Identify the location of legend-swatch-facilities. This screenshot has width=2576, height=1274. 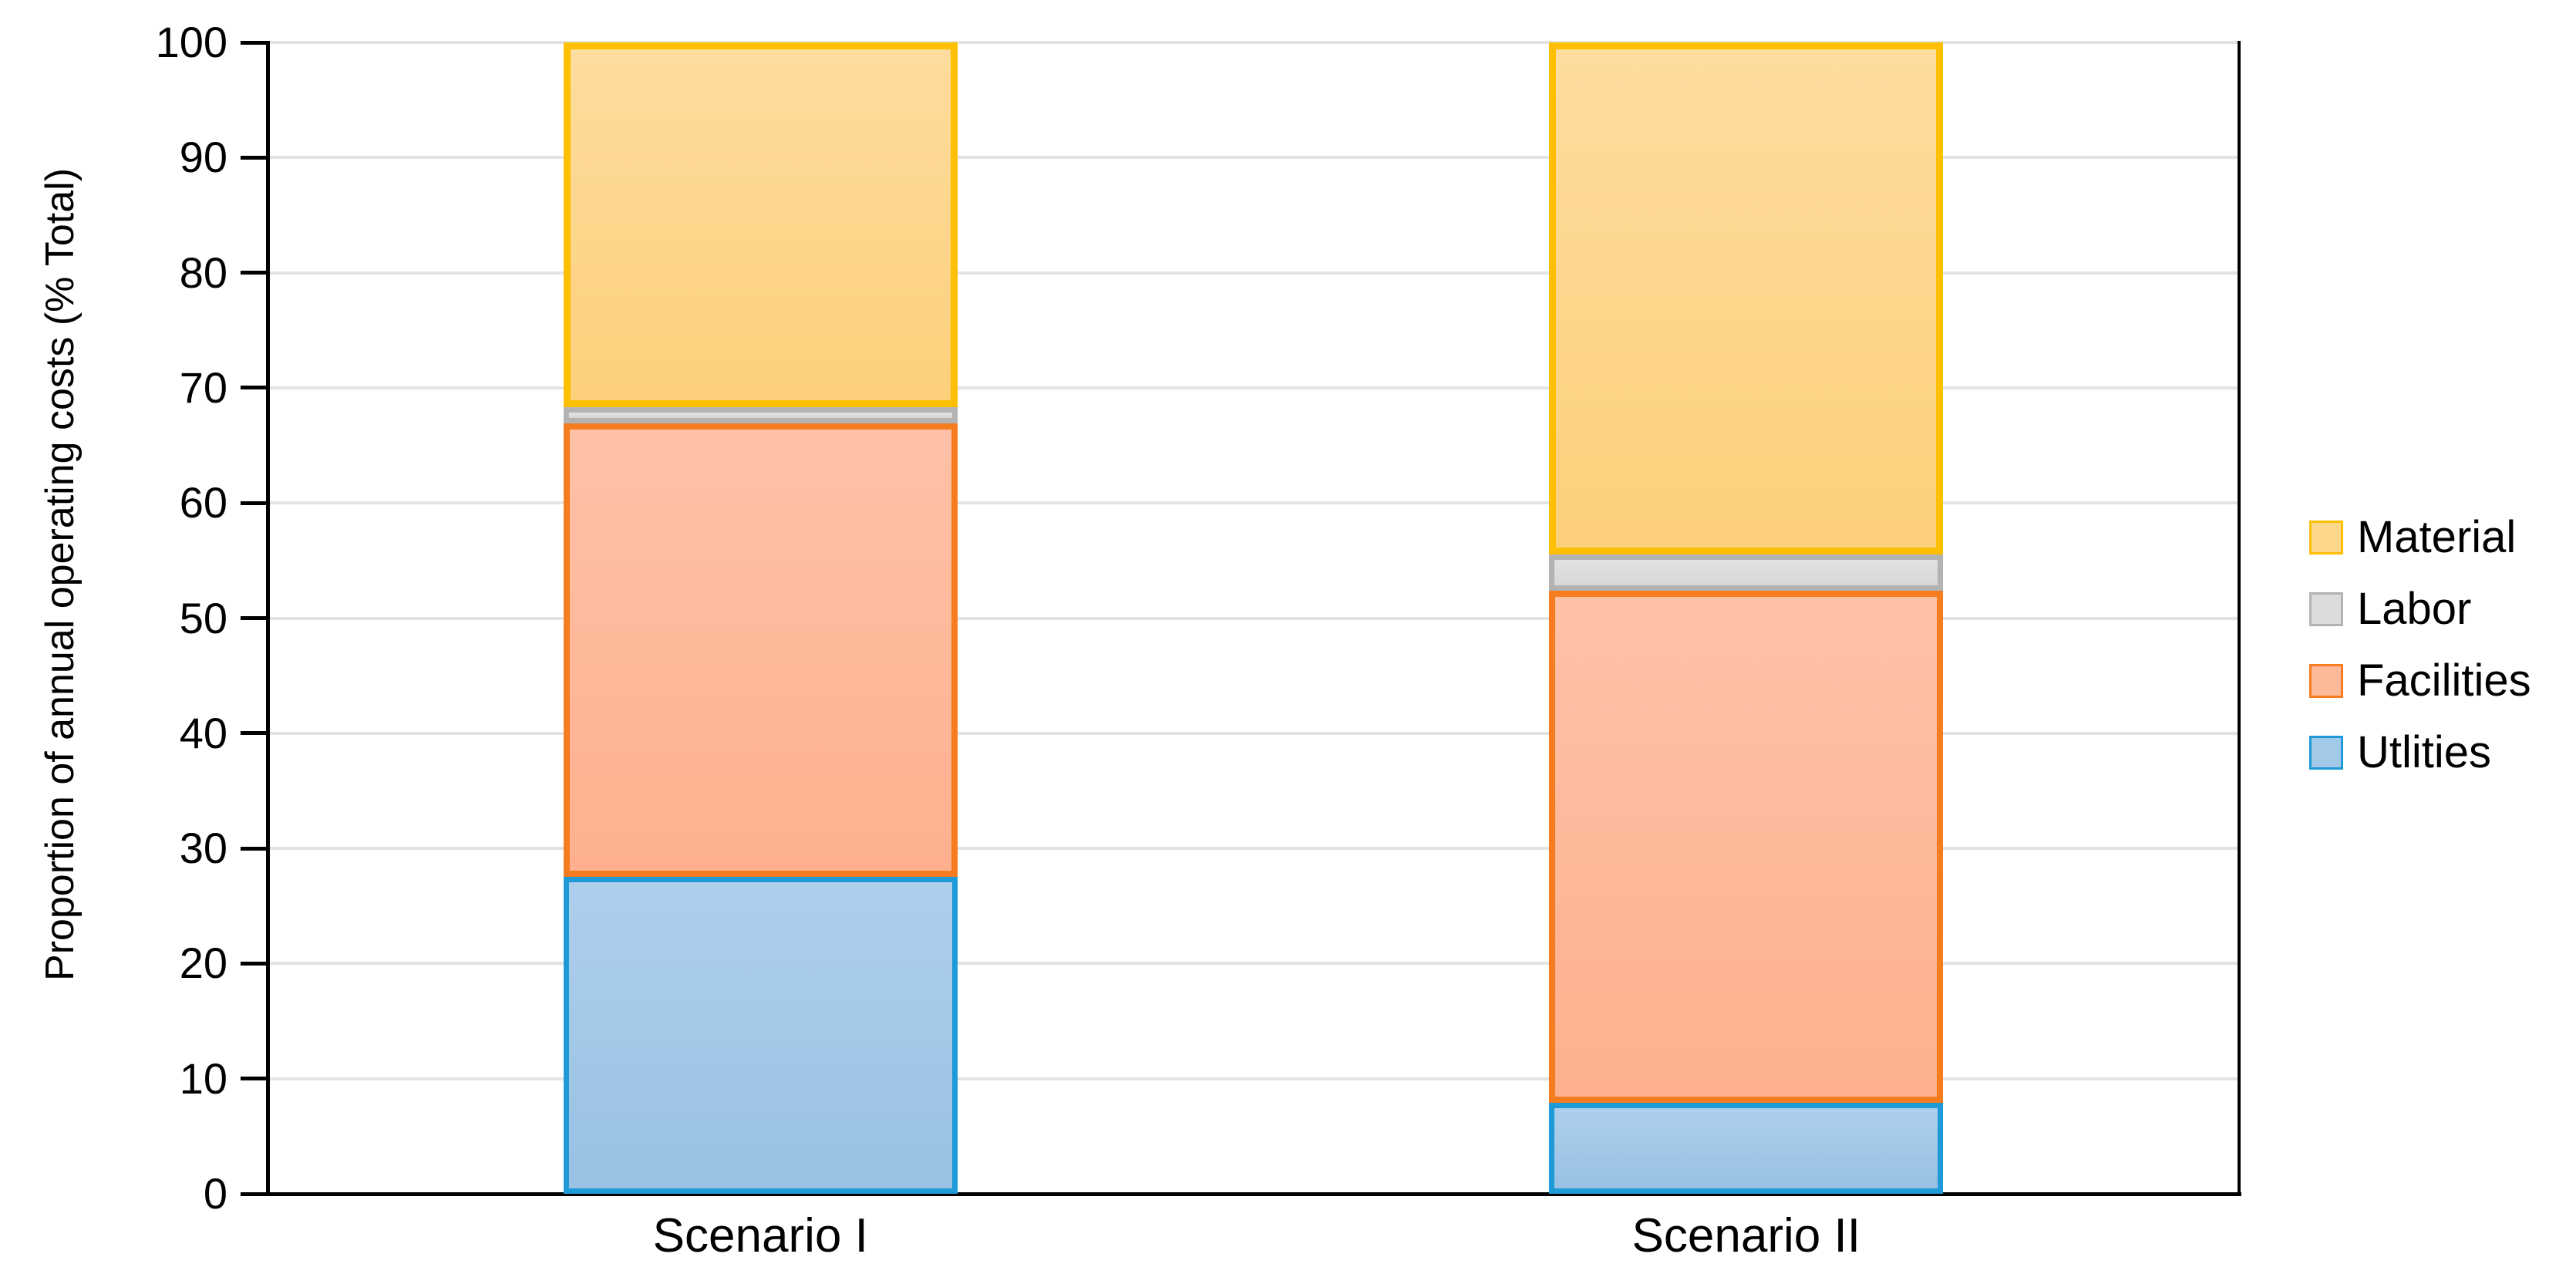
(2326, 681).